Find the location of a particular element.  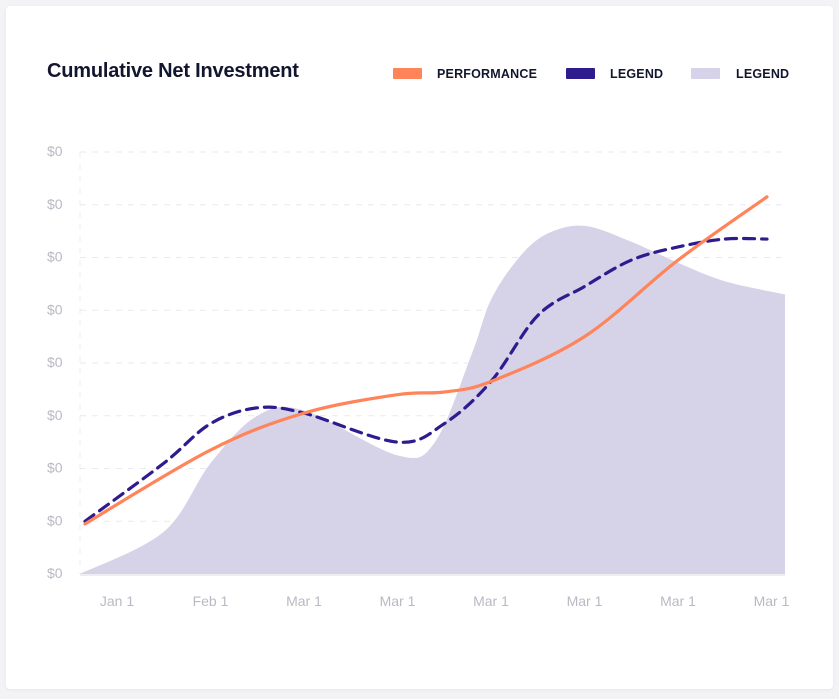

legend-item-performance: PERFORMANCE is located at coordinates (468, 74).